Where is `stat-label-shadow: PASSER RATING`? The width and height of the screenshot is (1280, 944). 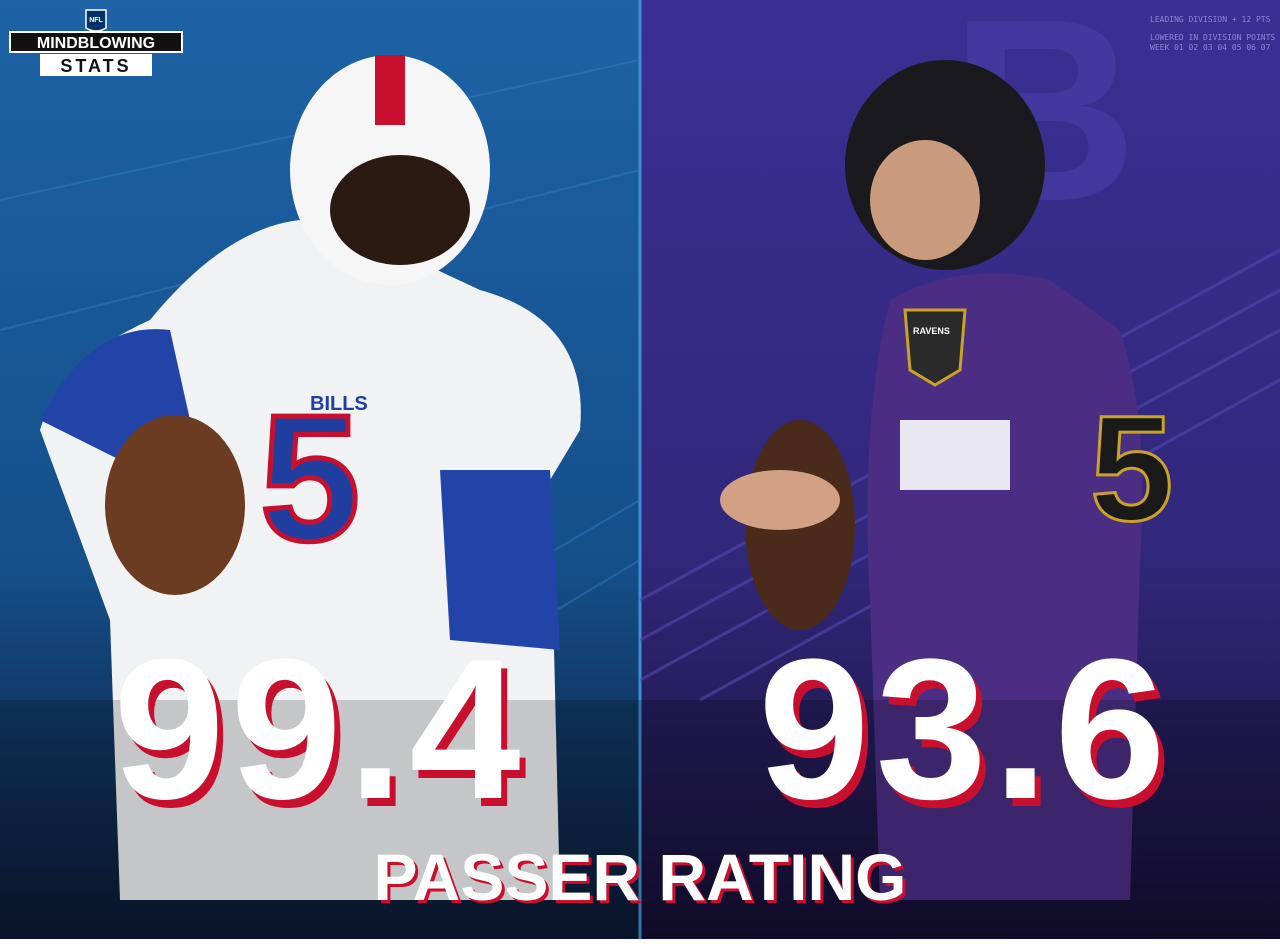
stat-label-shadow: PASSER RATING is located at coordinates (643, 880).